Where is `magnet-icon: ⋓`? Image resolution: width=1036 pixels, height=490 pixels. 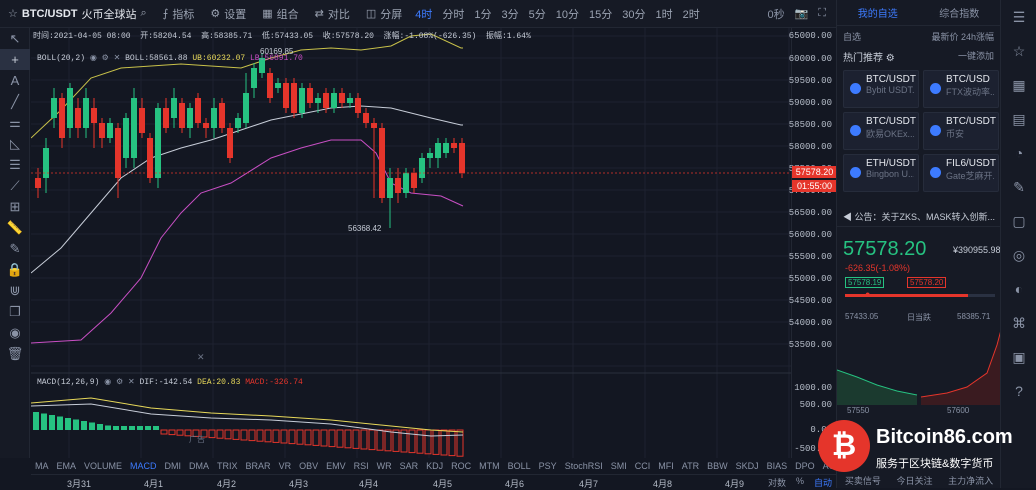
magnet-icon: ⋓ is located at coordinates (15, 290).